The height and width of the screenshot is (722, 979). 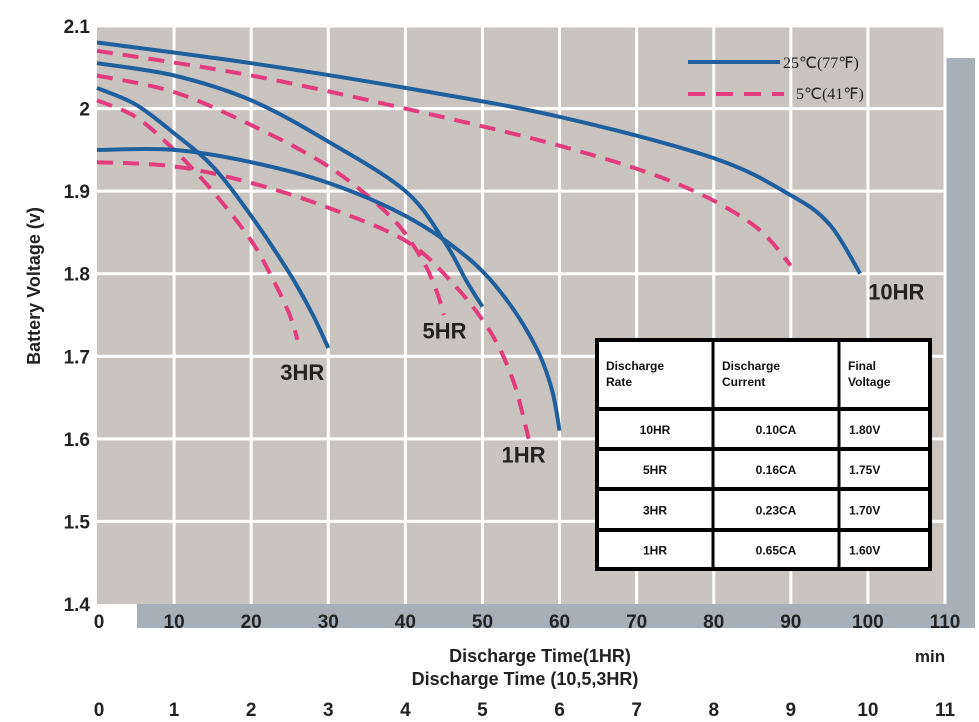 What do you see at coordinates (830, 94) in the screenshot?
I see `legend-label-5c: 5℃(41℉)` at bounding box center [830, 94].